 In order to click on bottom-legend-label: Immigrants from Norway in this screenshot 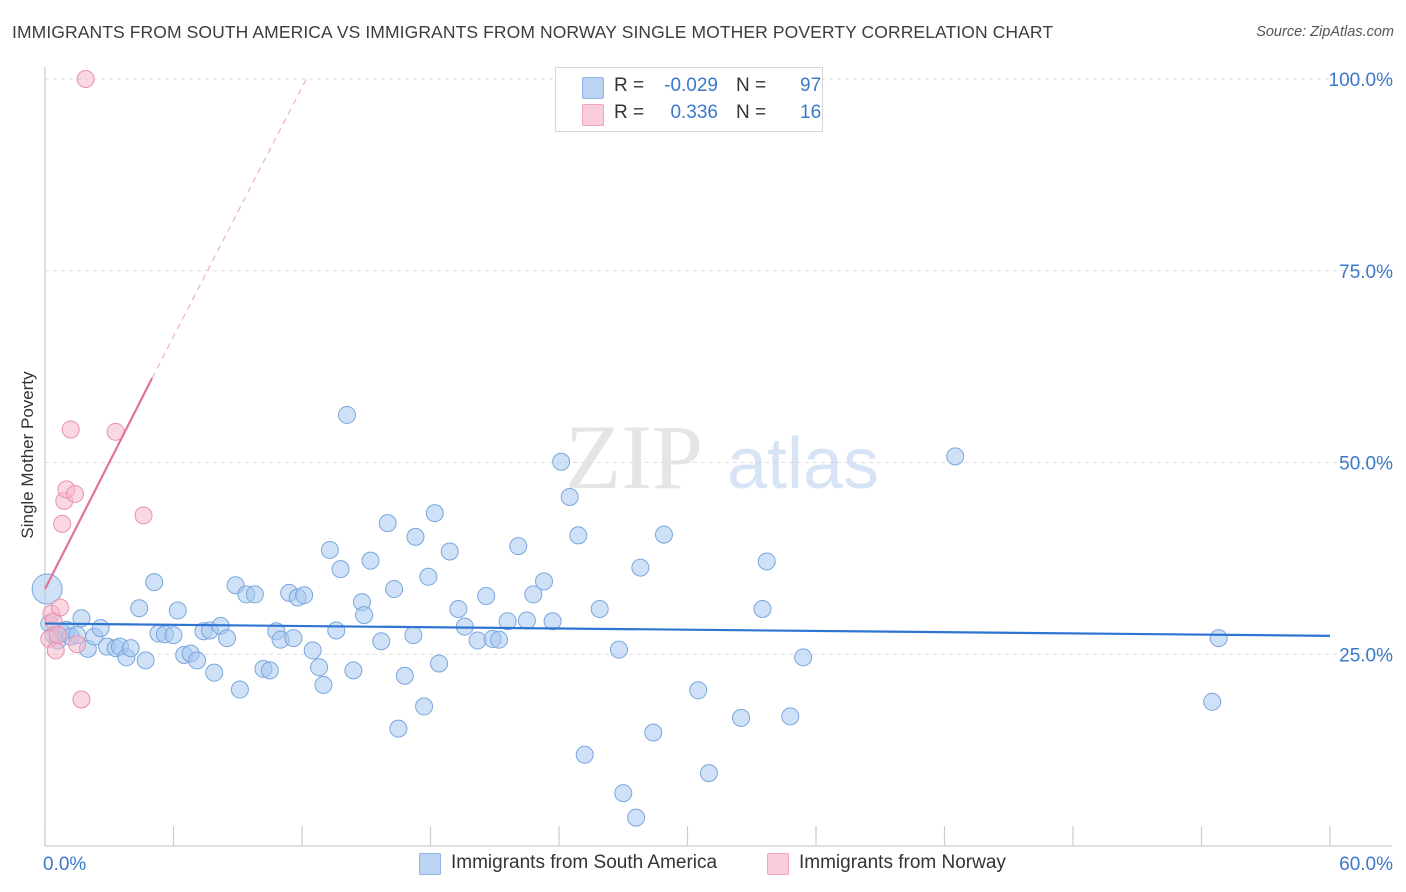, I will do `click(902, 862)`.